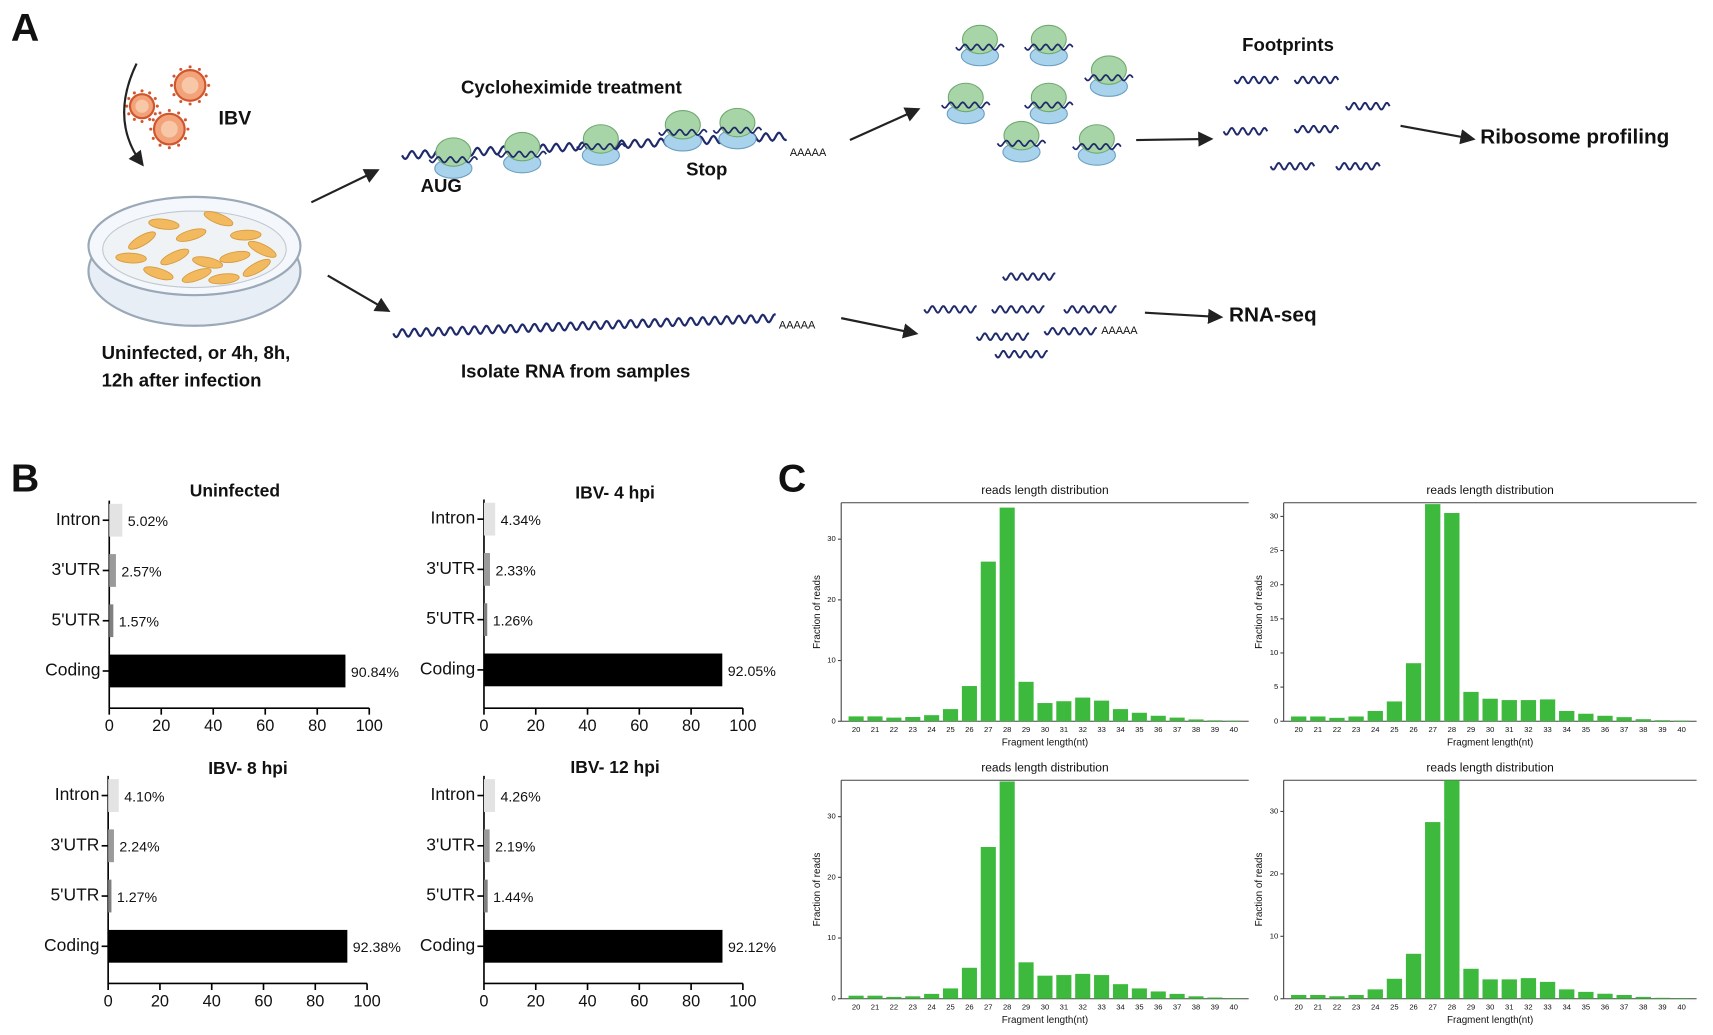 This screenshot has width=1713, height=1035. I want to click on x-tick-label: 34, so click(1566, 729).